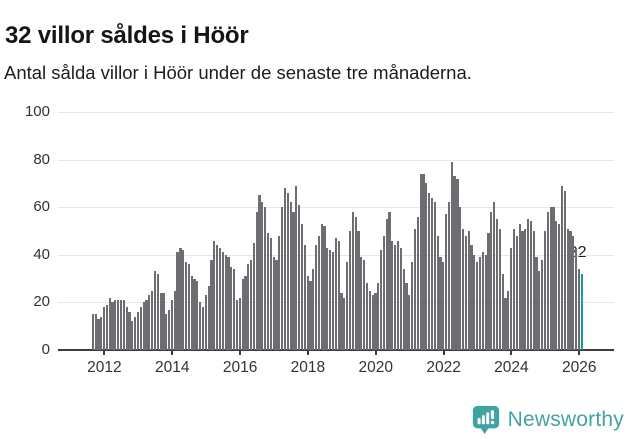 Image resolution: width=631 pixels, height=439 pixels. Describe the element at coordinates (45, 349) in the screenshot. I see `y-tick-label: 0` at that location.